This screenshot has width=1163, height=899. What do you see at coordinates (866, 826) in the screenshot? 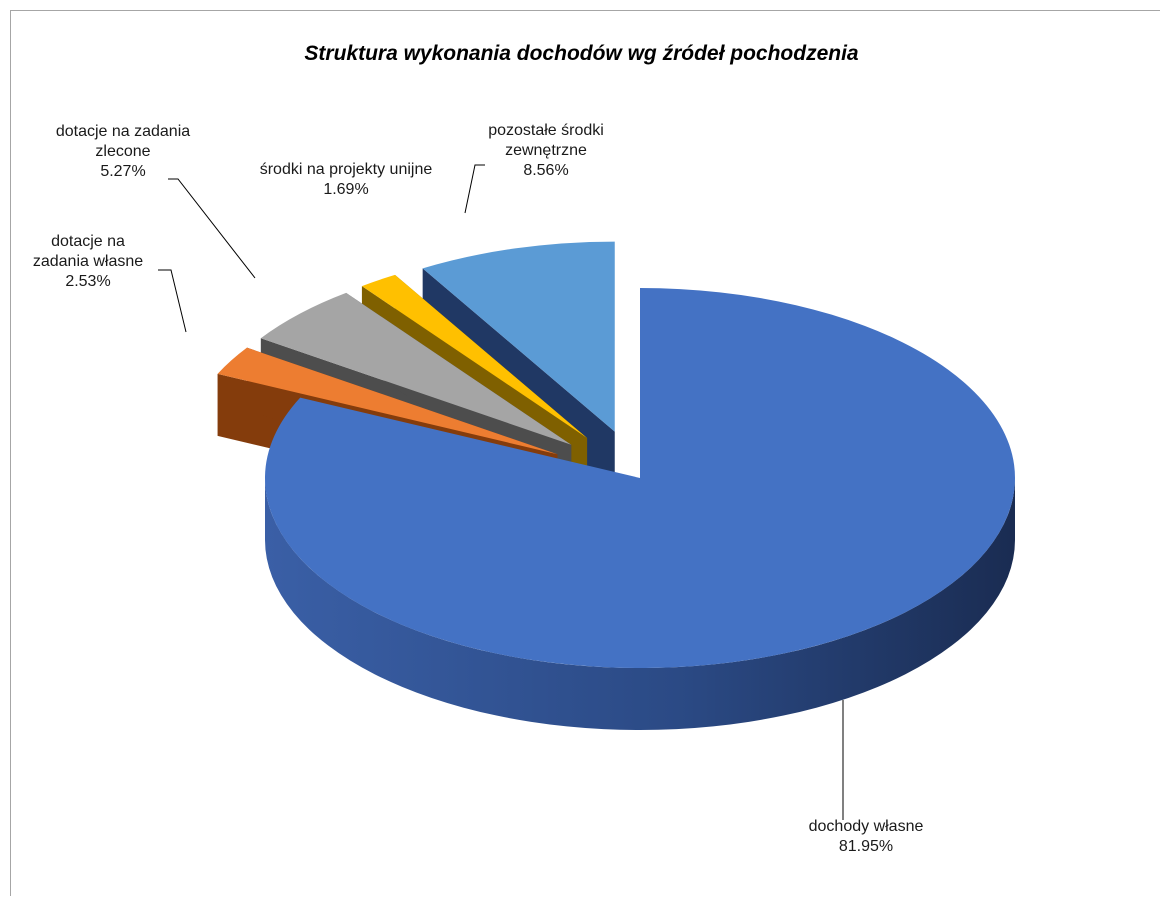
I see `data-label-category: dochody własne` at bounding box center [866, 826].